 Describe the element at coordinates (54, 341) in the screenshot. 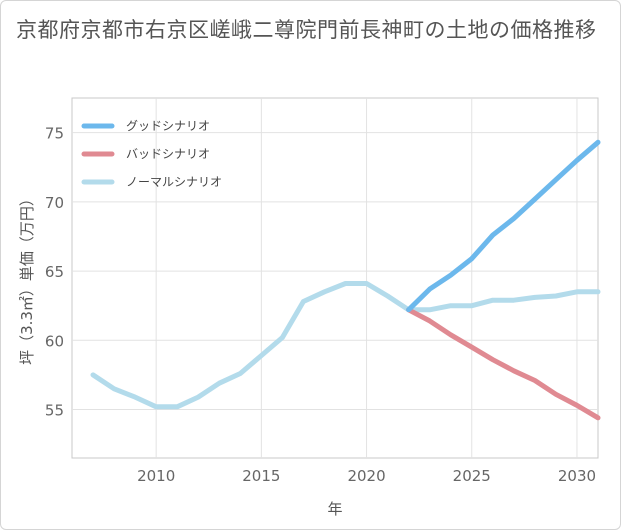

I see `y-tick-label: 60` at that location.